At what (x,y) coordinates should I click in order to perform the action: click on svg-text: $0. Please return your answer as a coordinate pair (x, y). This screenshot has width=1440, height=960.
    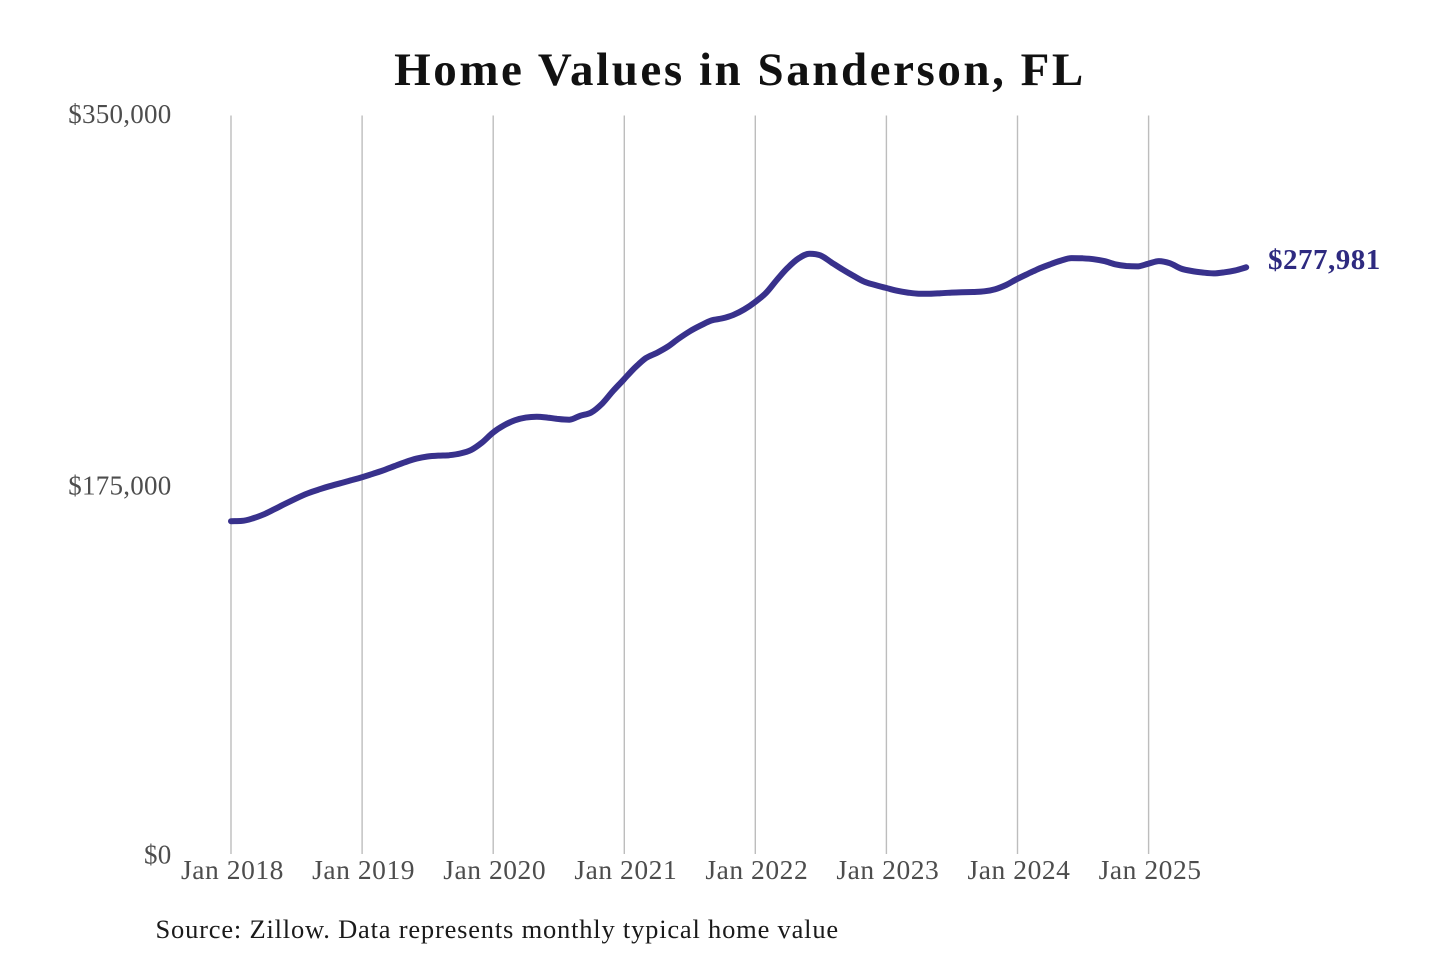
    Looking at the image, I should click on (158, 855).